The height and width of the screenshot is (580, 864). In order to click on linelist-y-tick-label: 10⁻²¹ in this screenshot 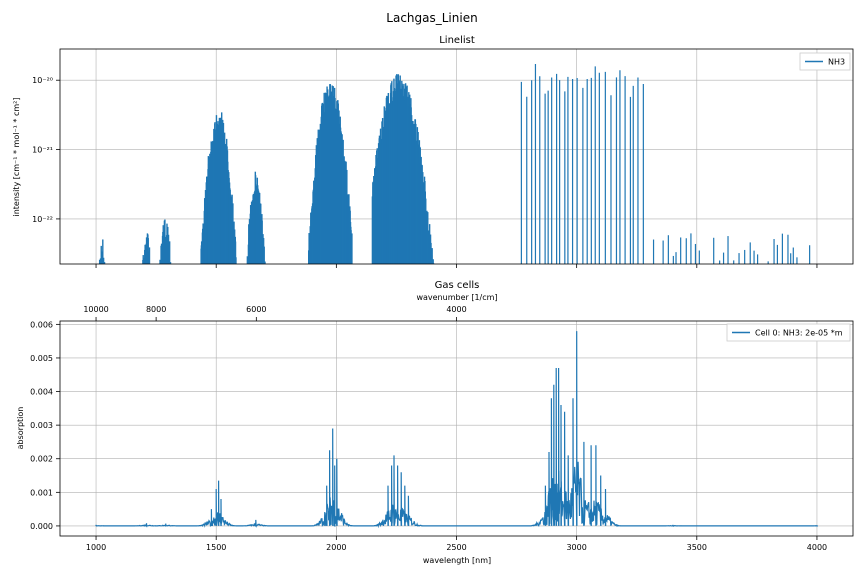, I will do `click(42, 150)`.